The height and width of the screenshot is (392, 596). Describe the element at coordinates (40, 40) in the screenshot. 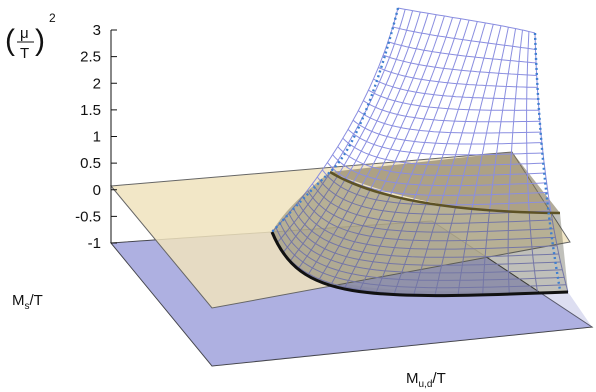

I see `z-label-close-paren: )` at that location.